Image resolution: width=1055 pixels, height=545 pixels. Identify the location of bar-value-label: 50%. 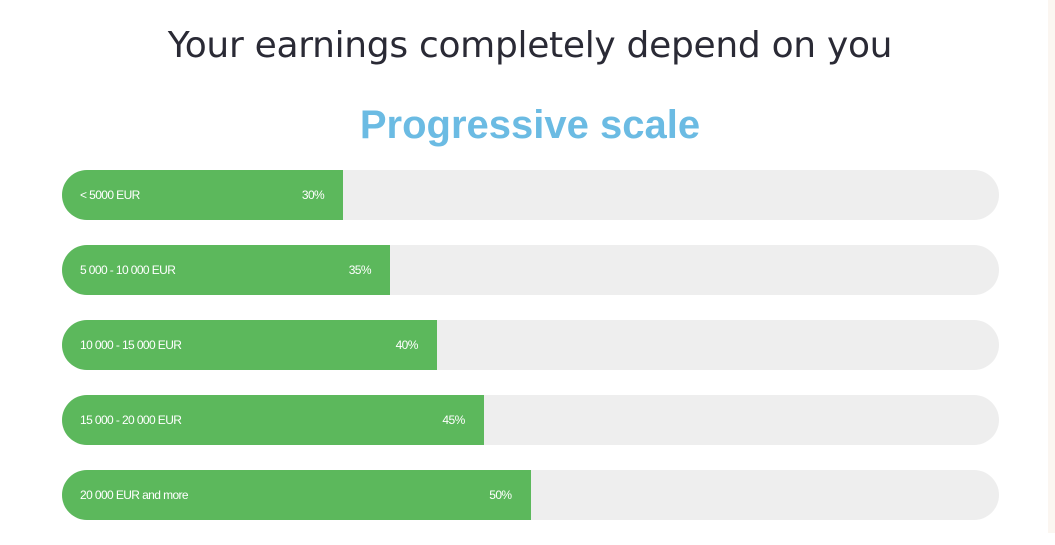
(500, 495).